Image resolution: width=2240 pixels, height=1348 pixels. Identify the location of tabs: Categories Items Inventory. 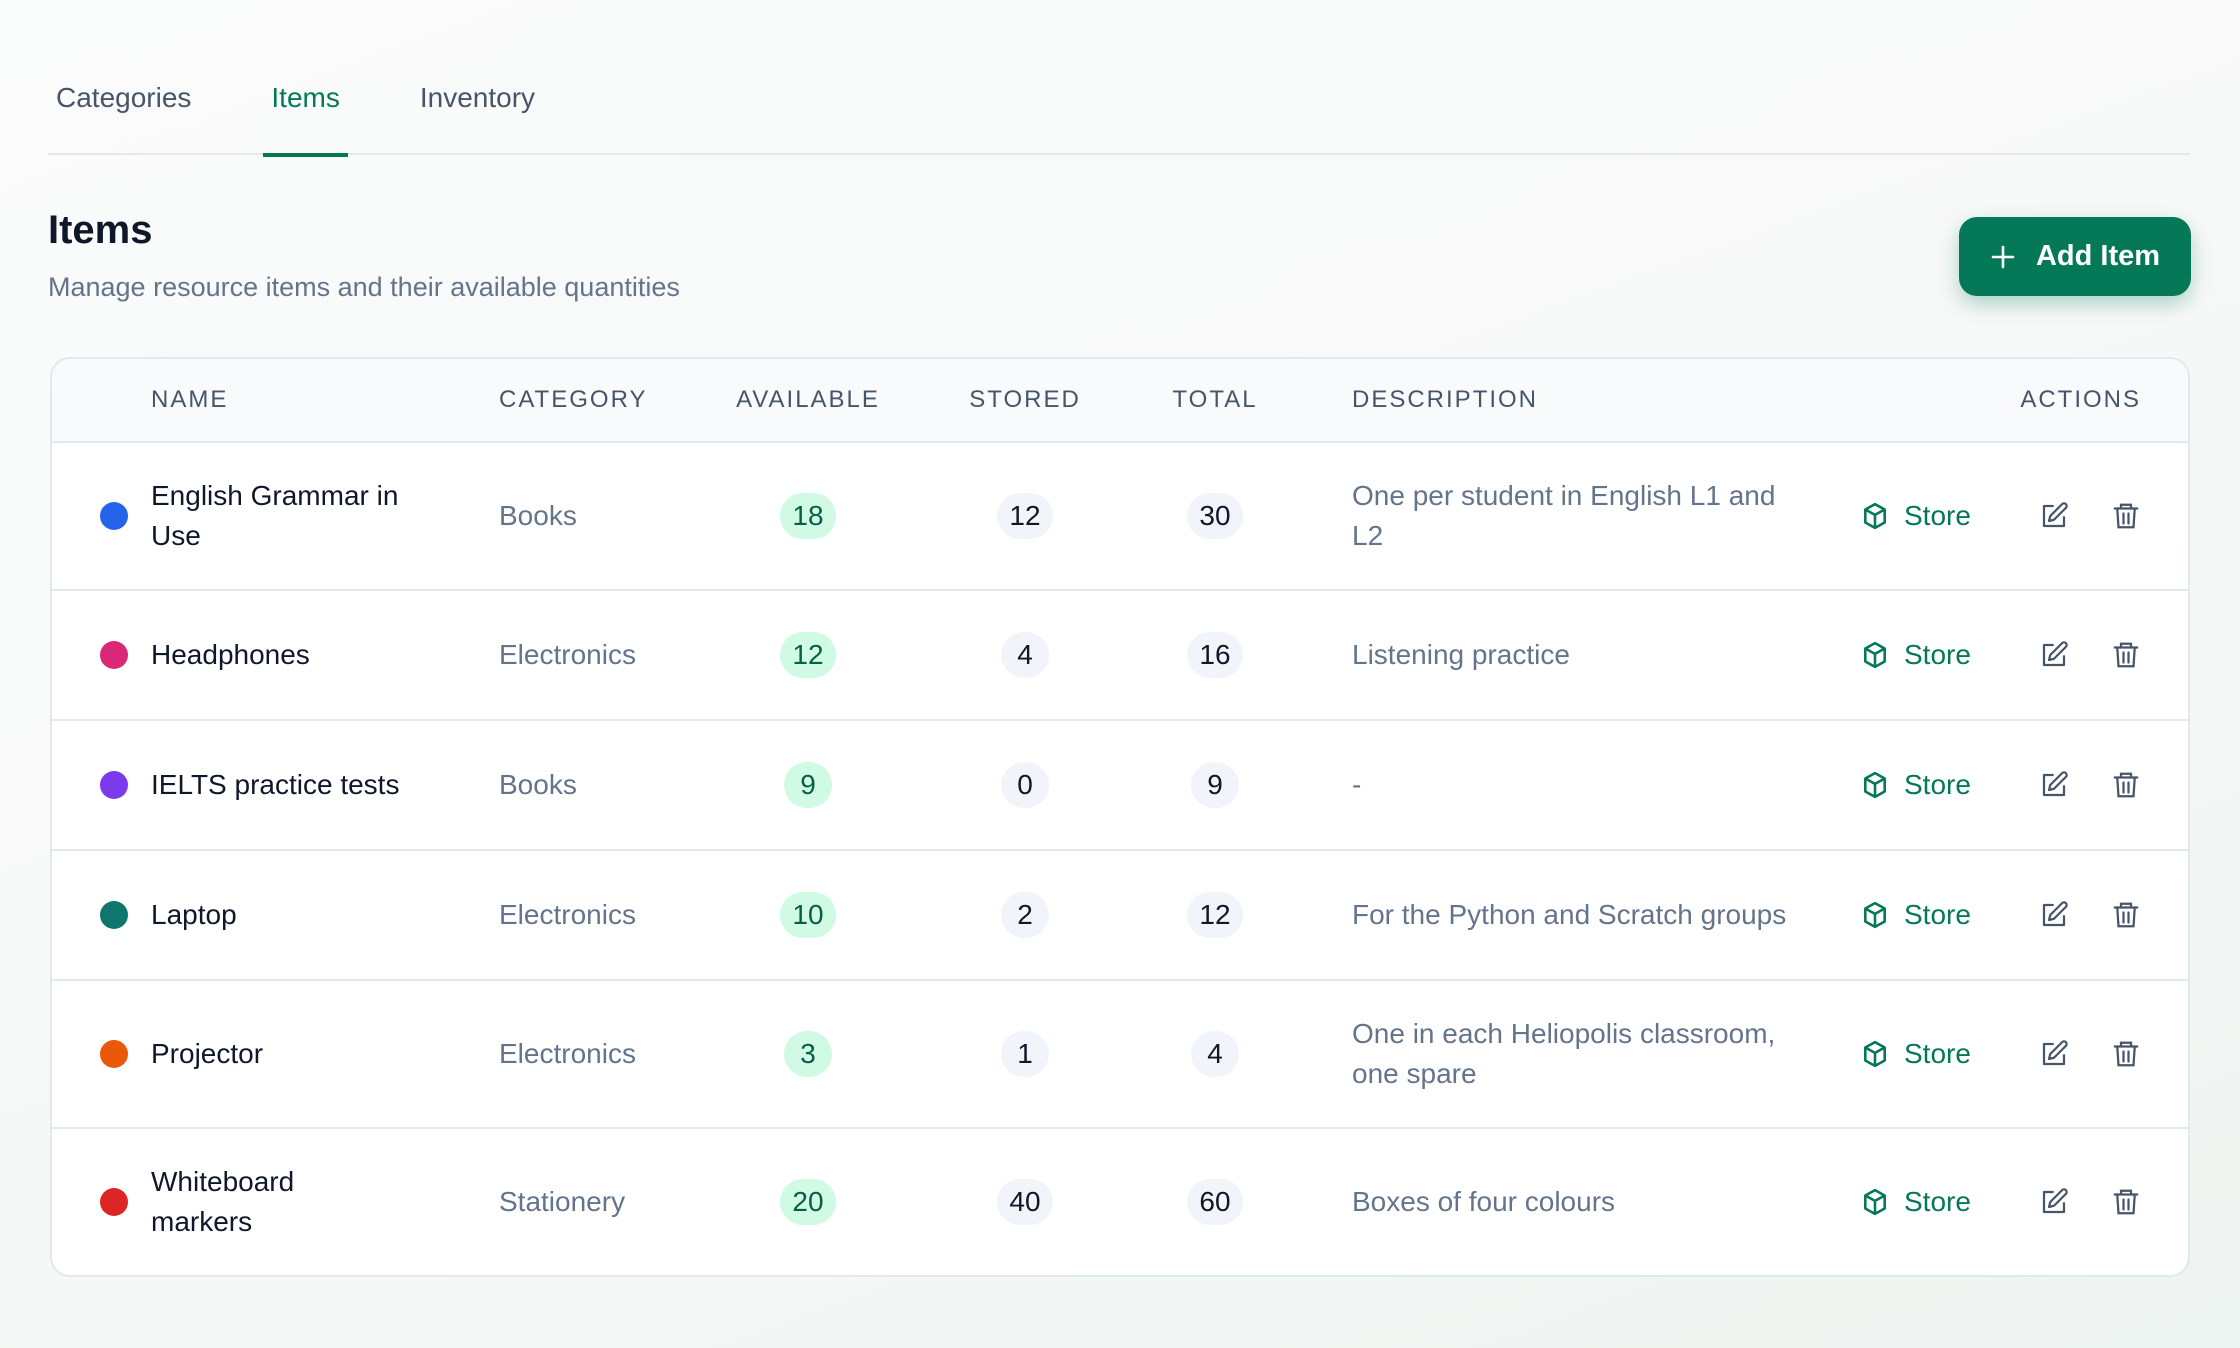
(1119, 113).